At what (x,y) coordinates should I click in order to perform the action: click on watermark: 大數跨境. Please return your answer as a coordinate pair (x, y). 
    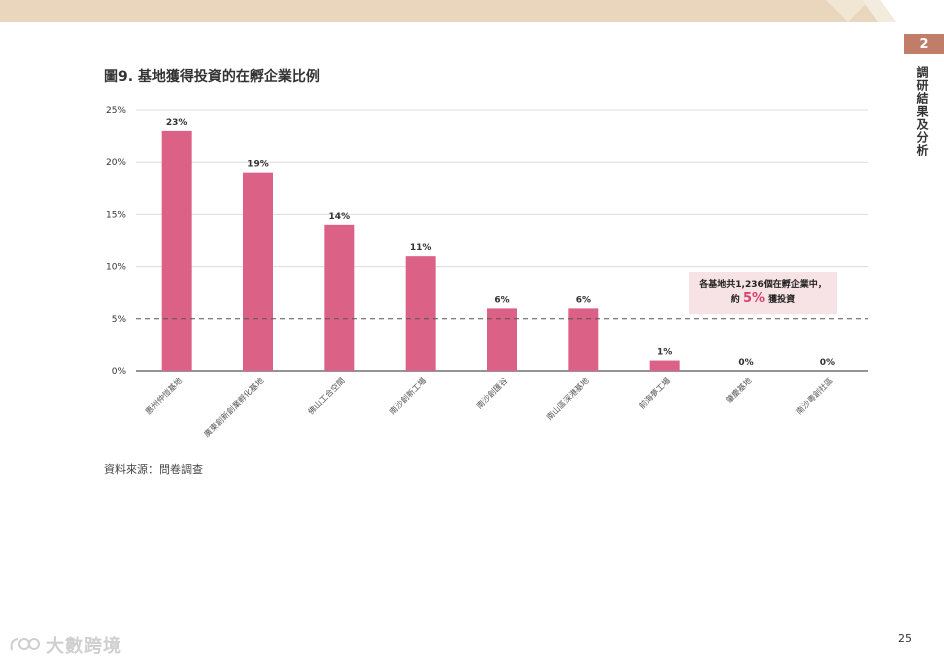
    Looking at the image, I should click on (65, 645).